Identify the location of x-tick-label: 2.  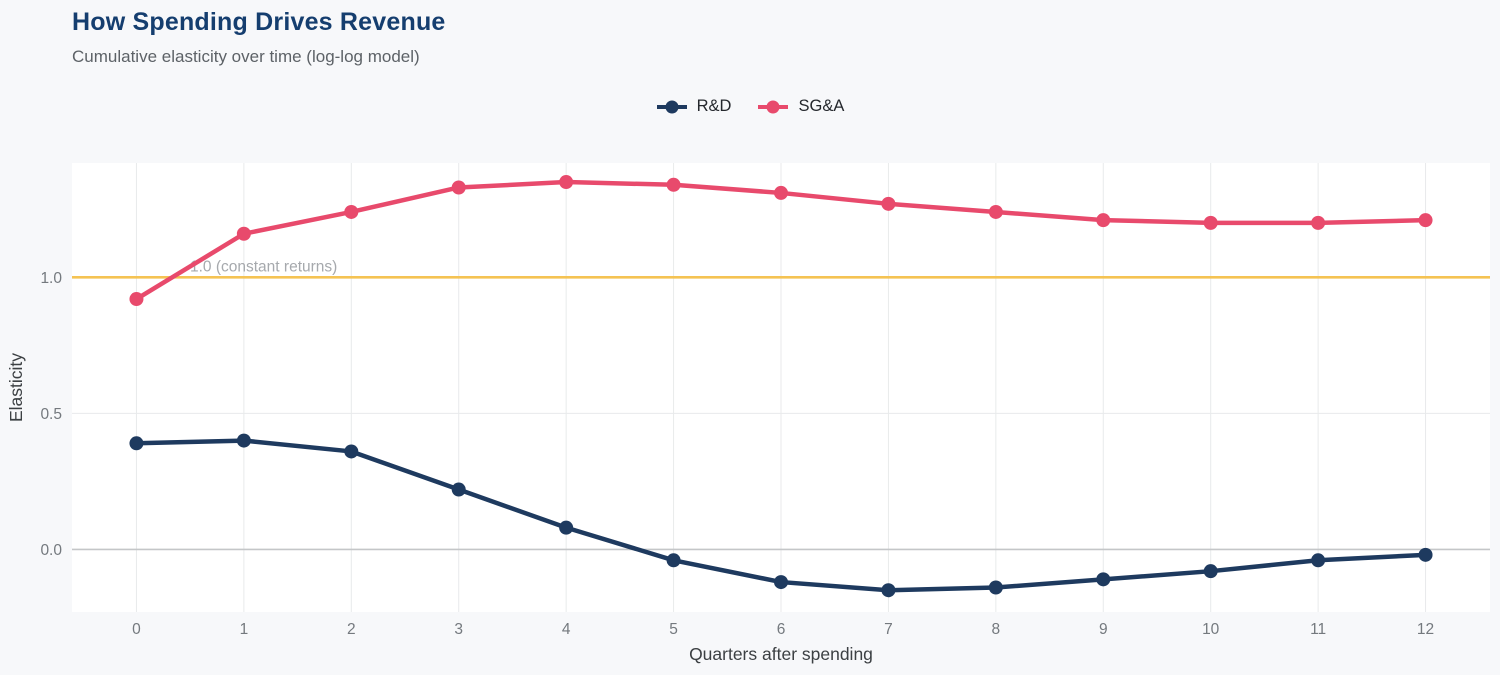
(351, 629).